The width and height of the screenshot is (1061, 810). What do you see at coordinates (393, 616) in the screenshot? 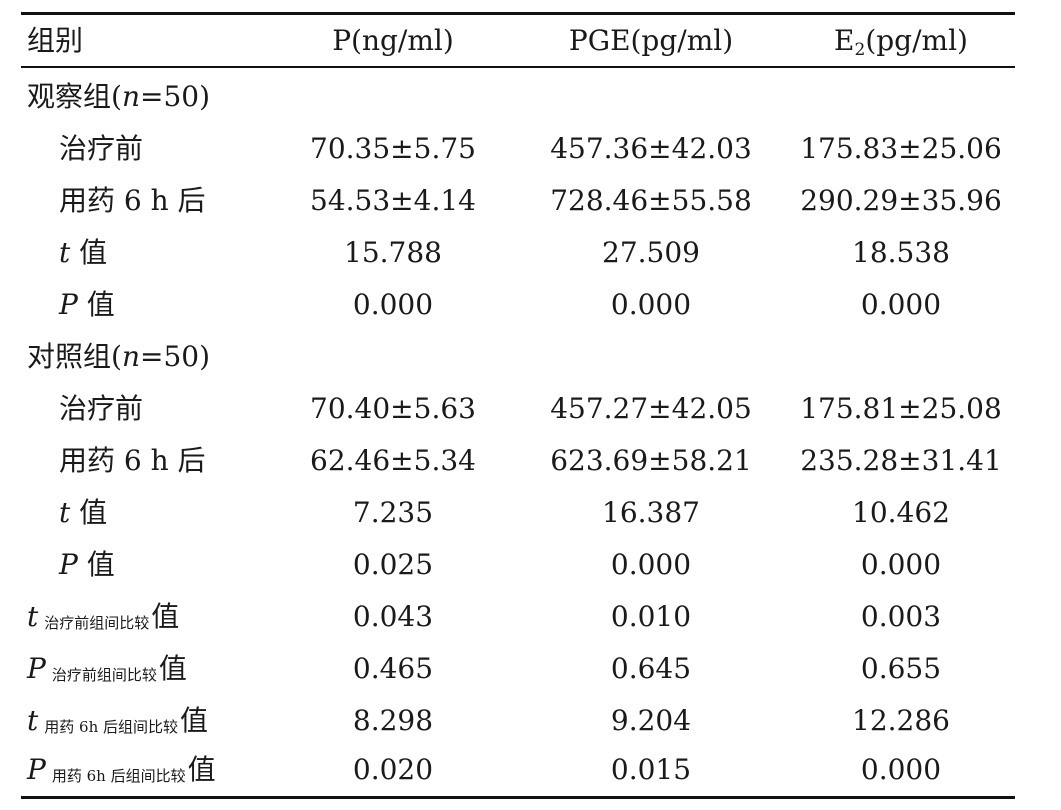
I see `cell-p: 0.043` at bounding box center [393, 616].